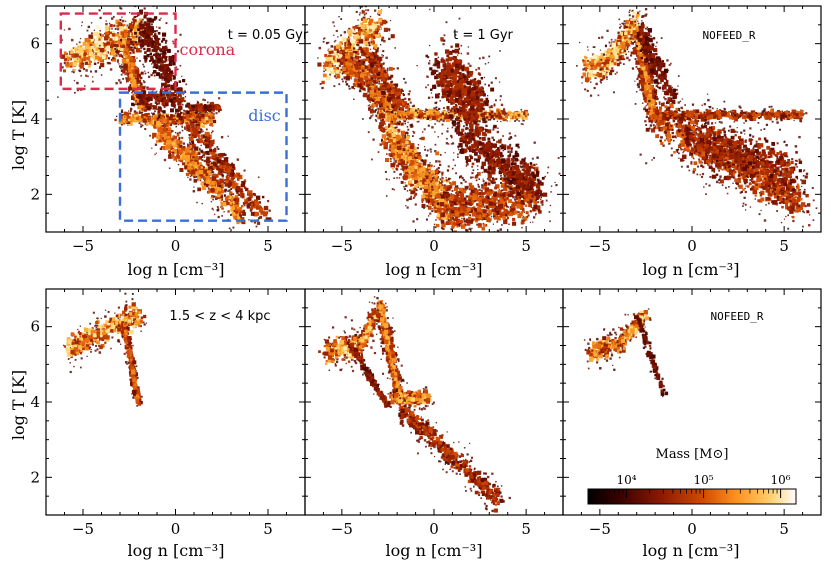  Describe the element at coordinates (176, 550) in the screenshot. I see `xlabel-bottom-left: log n [cm⁻³]` at that location.